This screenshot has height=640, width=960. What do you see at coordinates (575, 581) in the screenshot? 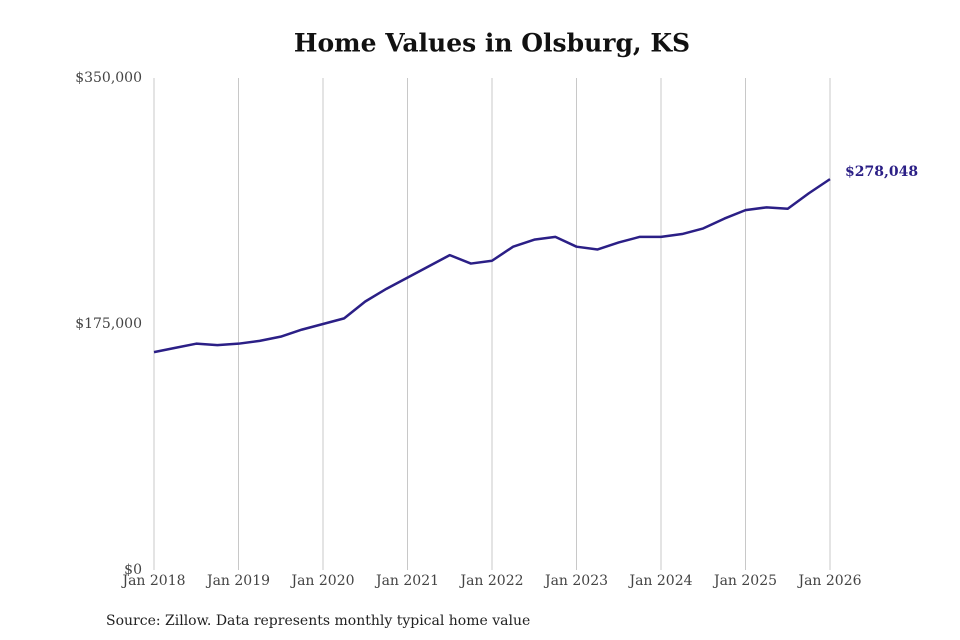
I see `x-tick-label: Jan 2023` at bounding box center [575, 581].